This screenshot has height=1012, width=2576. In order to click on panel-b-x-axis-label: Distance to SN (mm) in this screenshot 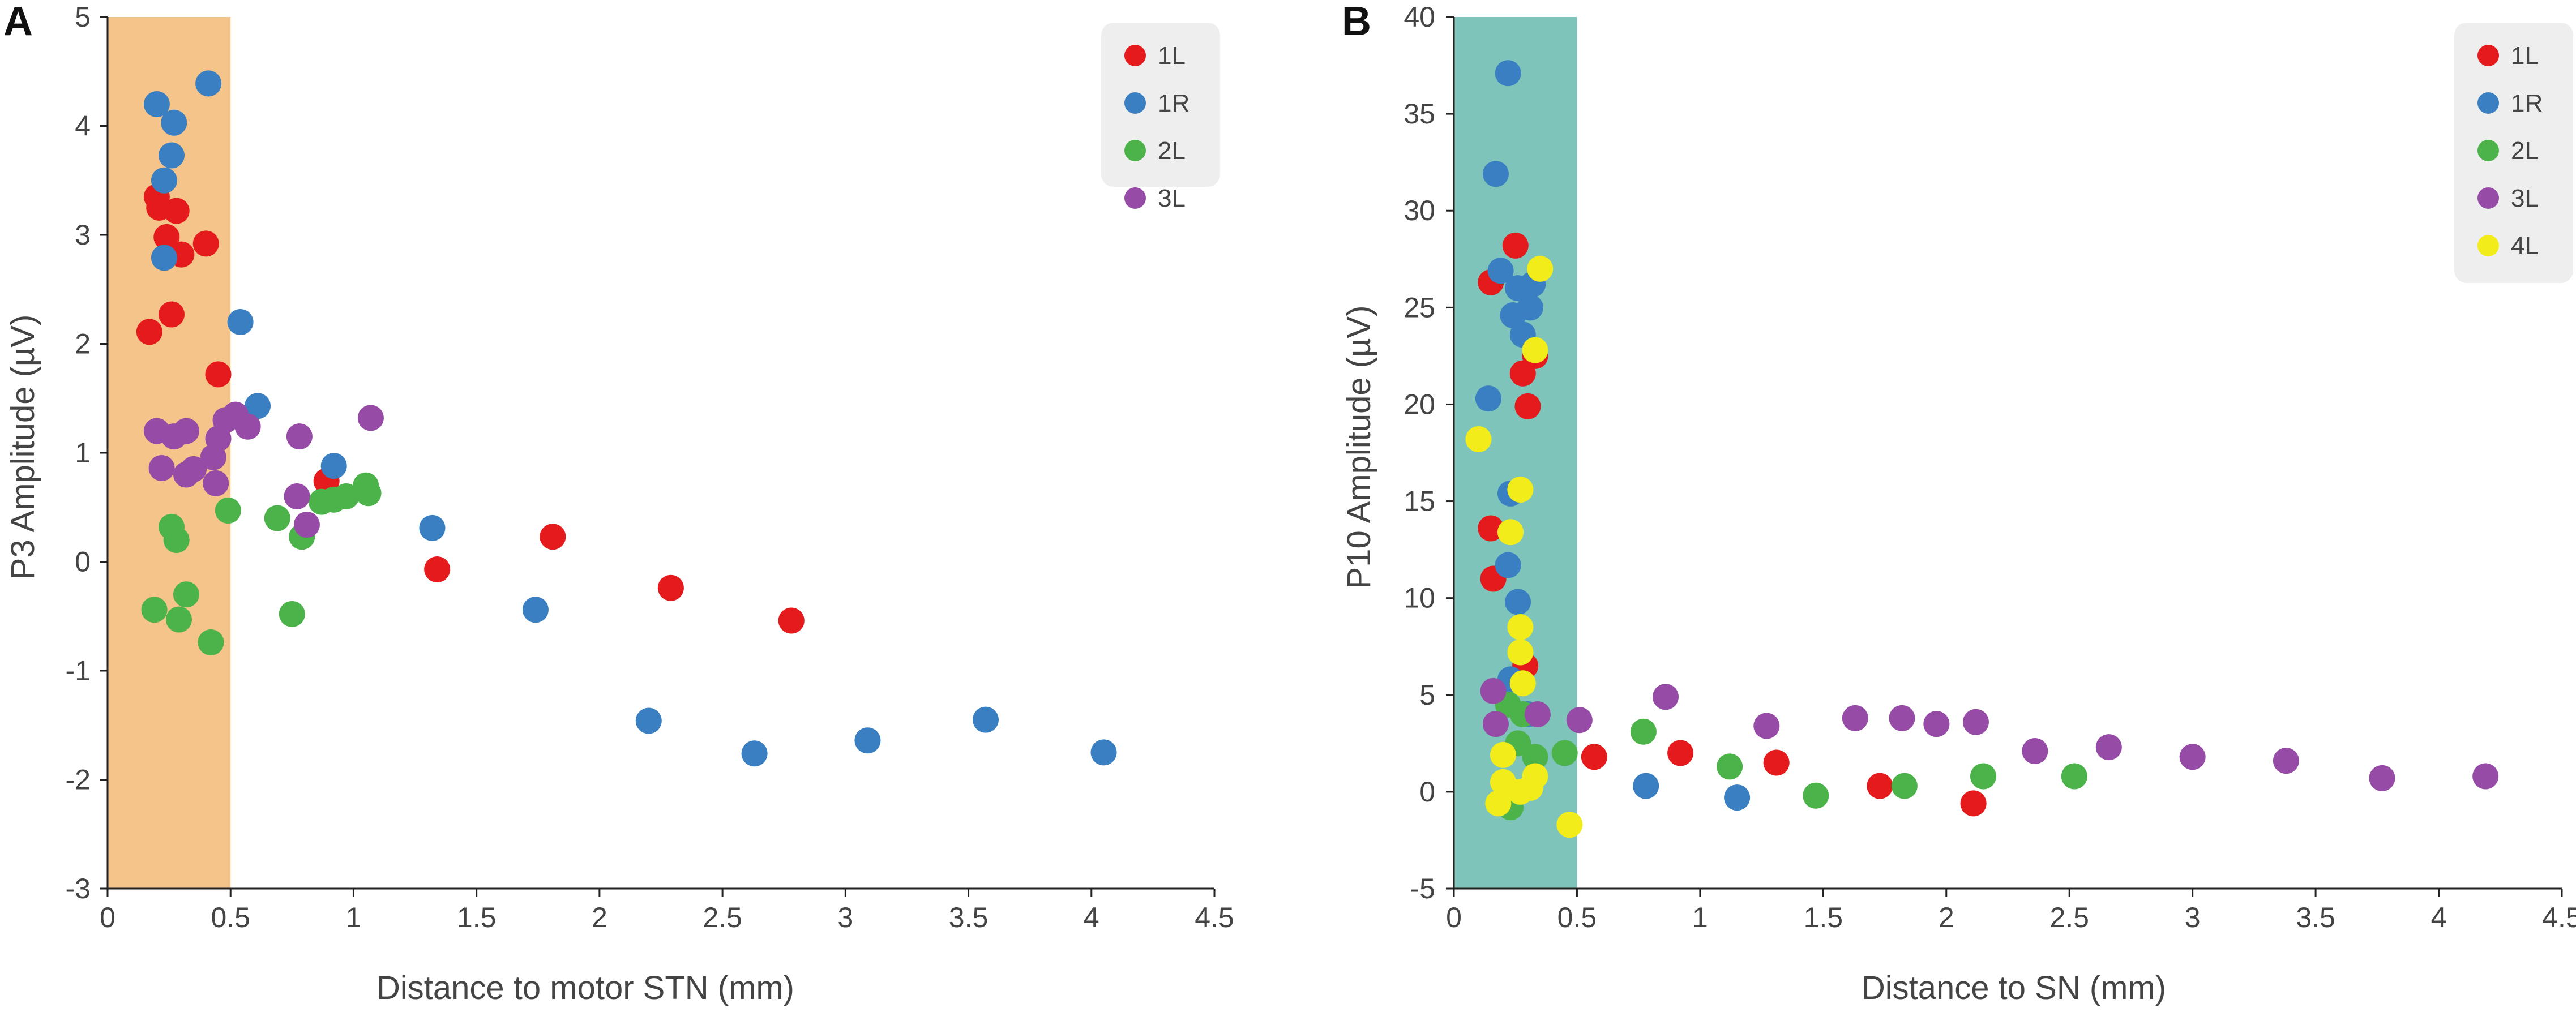, I will do `click(2014, 988)`.